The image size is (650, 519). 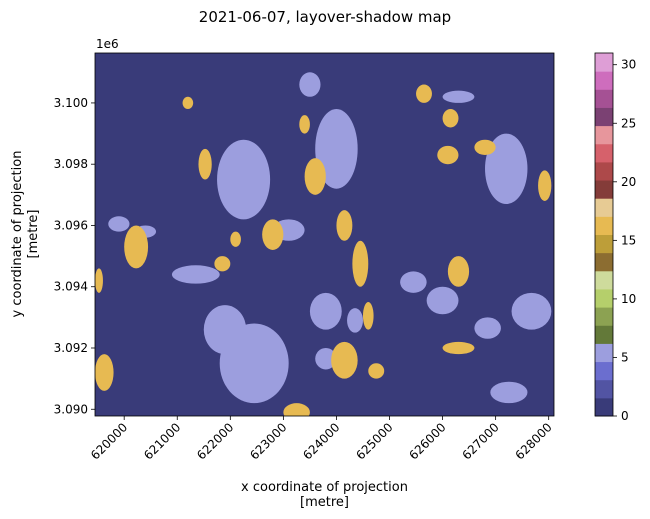 I want to click on y-axis: 3.090 3.092 3.094 3.096 3.098 3.100, so click(x=74, y=256).